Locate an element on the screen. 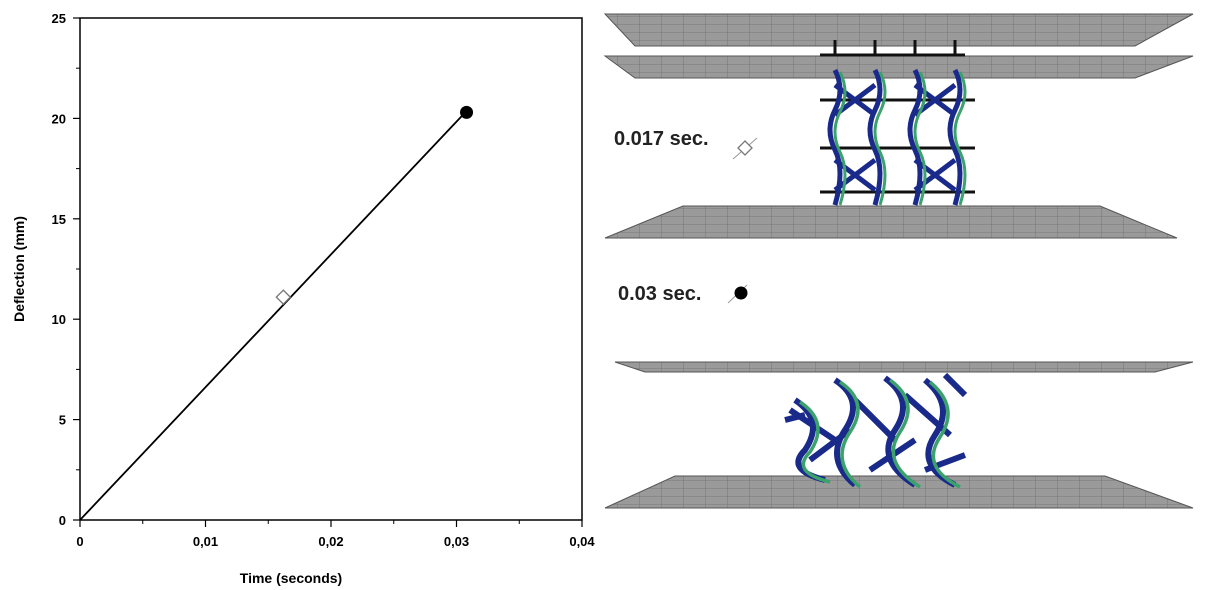 The height and width of the screenshot is (590, 1210). label-003-sec: 0.03 sec. is located at coordinates (659, 294).